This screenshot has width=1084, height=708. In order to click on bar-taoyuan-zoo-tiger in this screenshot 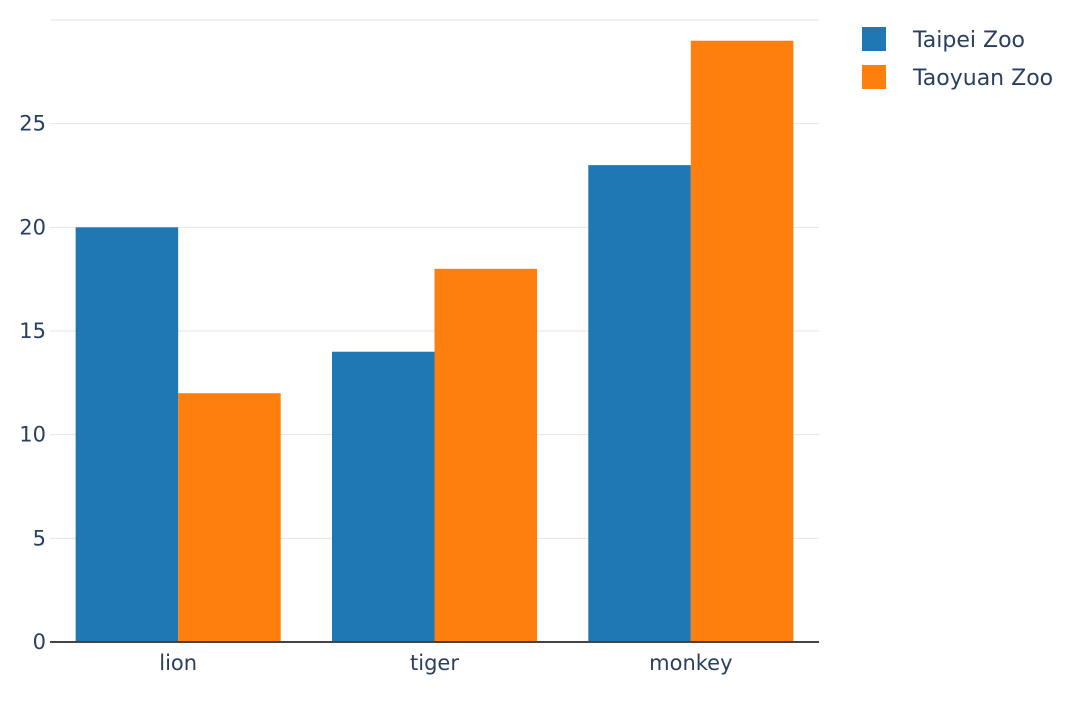, I will do `click(486, 455)`.